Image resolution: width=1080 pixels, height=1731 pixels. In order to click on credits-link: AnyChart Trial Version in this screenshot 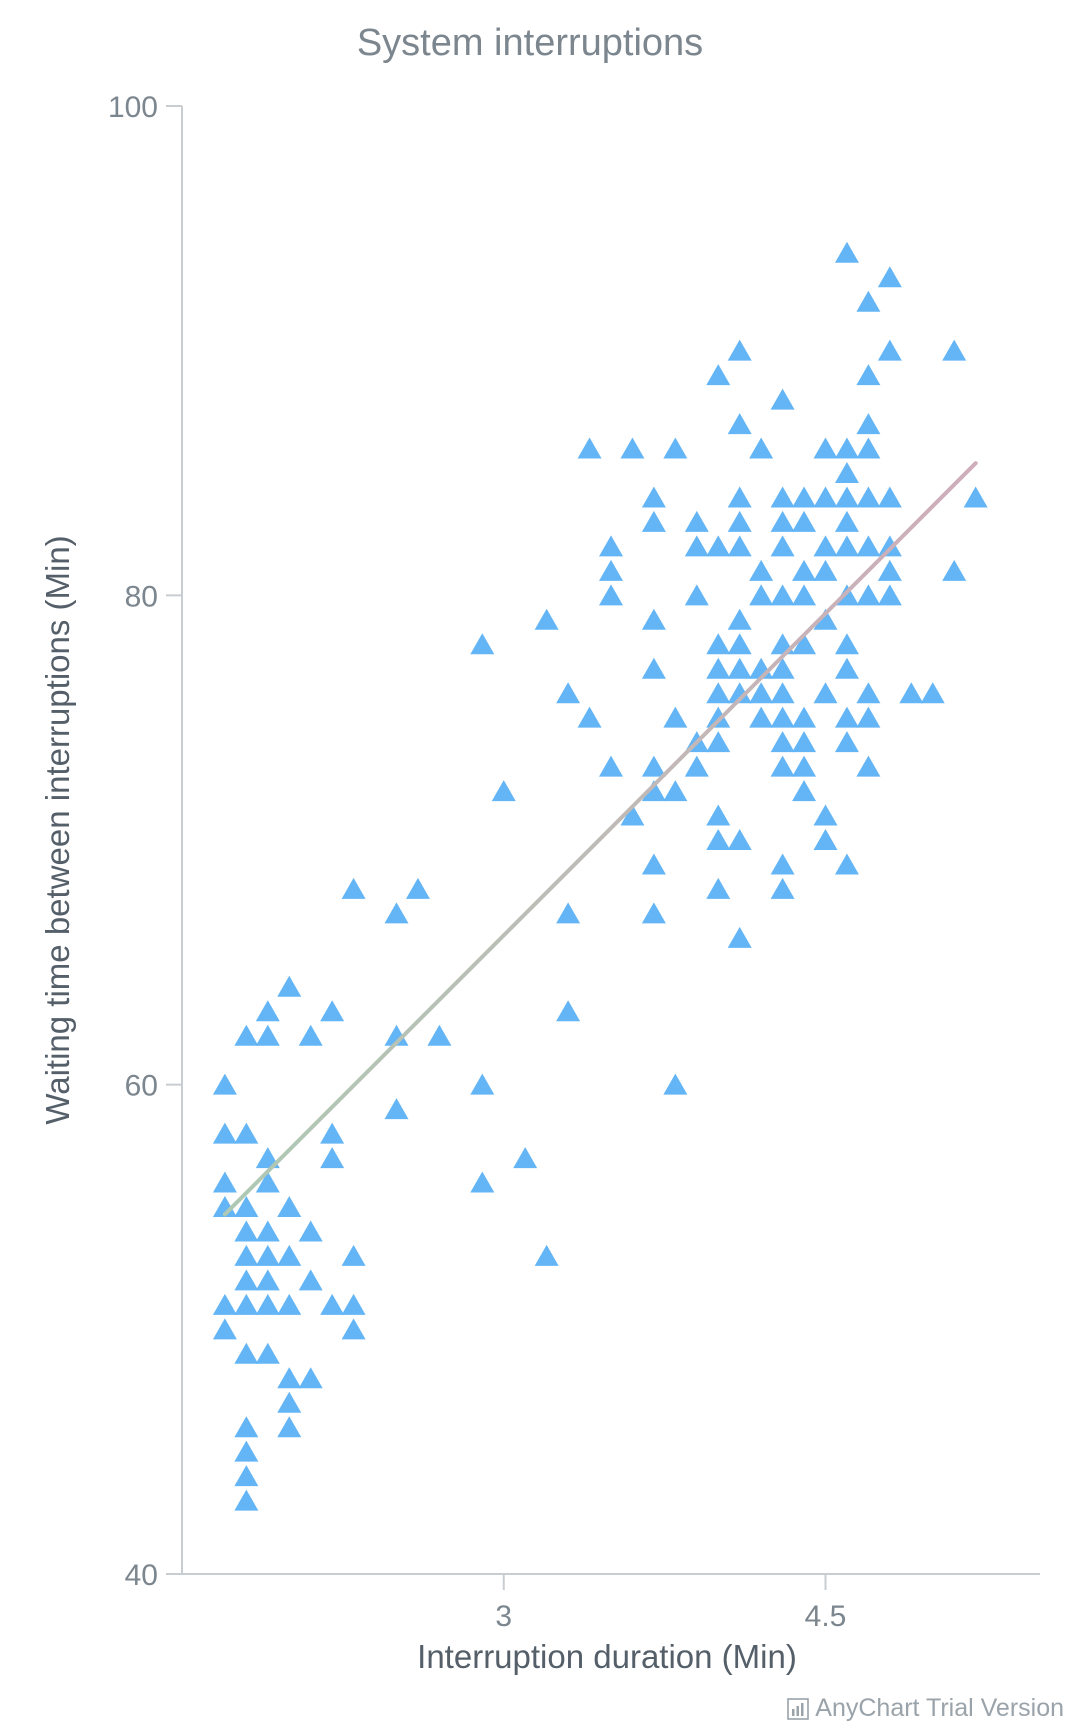, I will do `click(925, 1708)`.